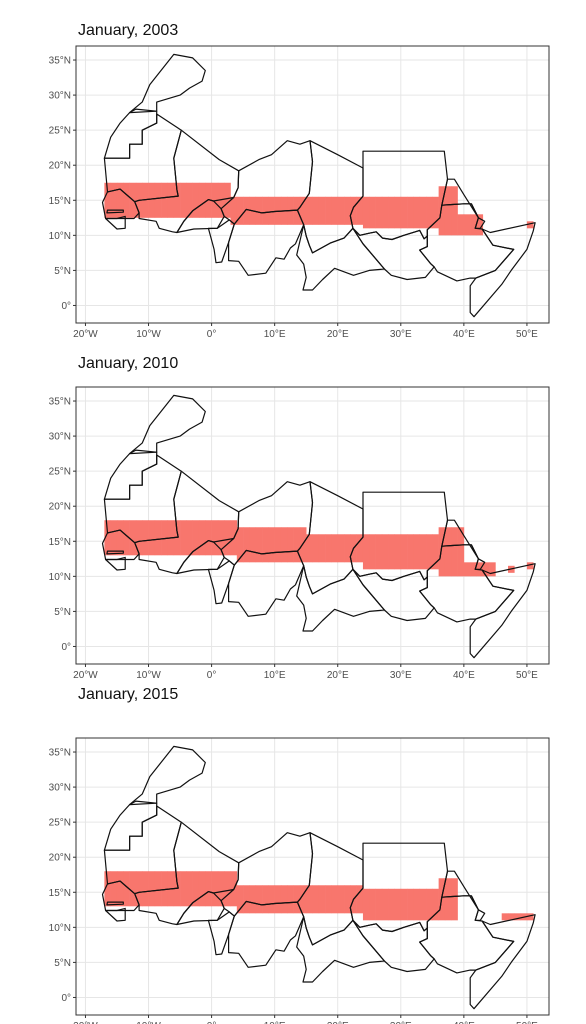 The height and width of the screenshot is (1024, 586). What do you see at coordinates (128, 694) in the screenshot?
I see `panel-title: January, 2015` at bounding box center [128, 694].